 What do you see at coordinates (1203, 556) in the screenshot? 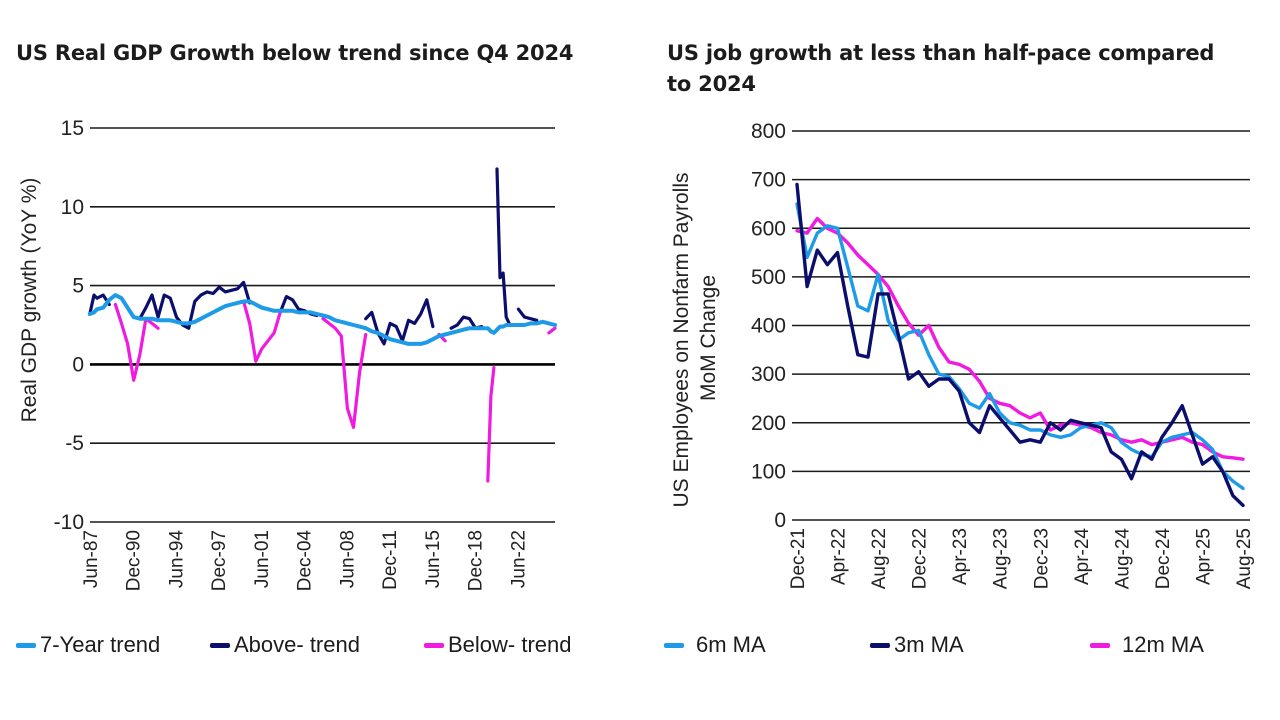
I see `x-tick-label: Apr-25` at bounding box center [1203, 556].